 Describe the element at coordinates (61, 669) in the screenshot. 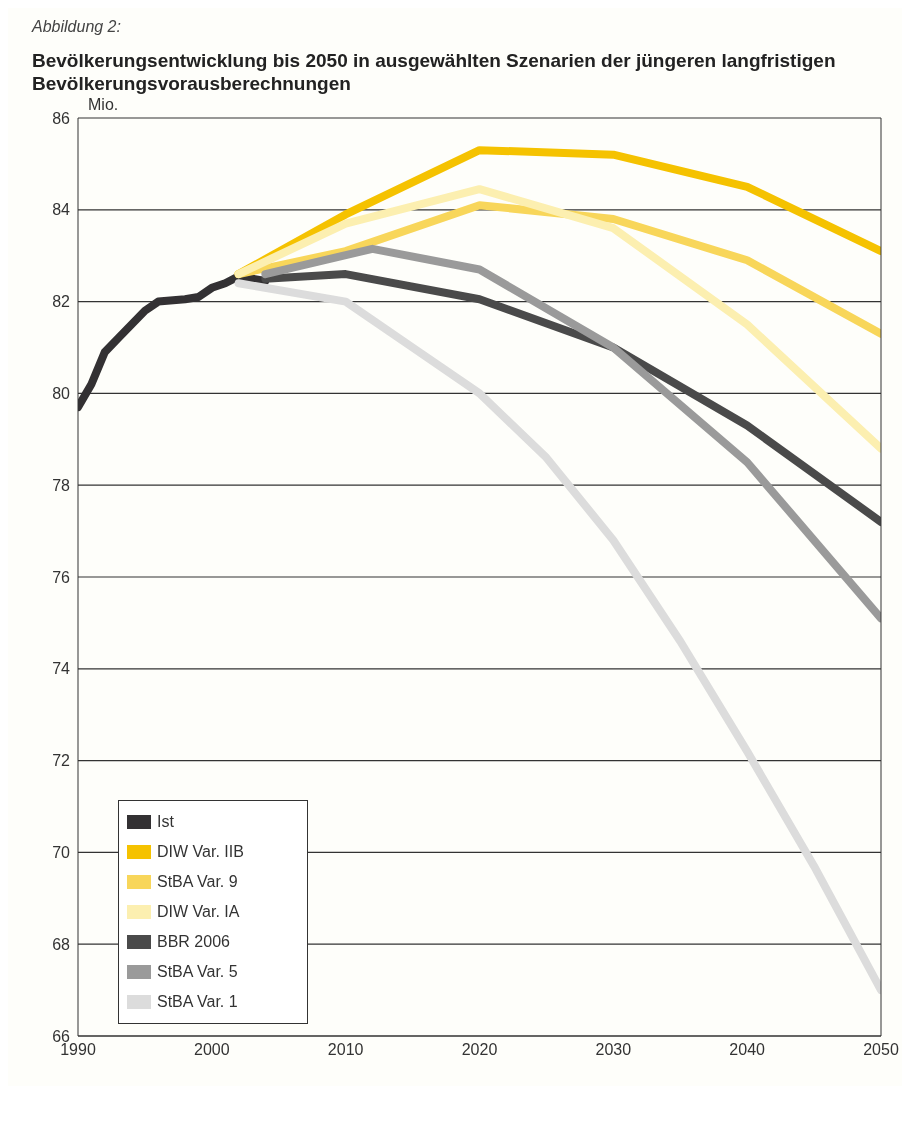

I see `y-tick-label: 74` at that location.